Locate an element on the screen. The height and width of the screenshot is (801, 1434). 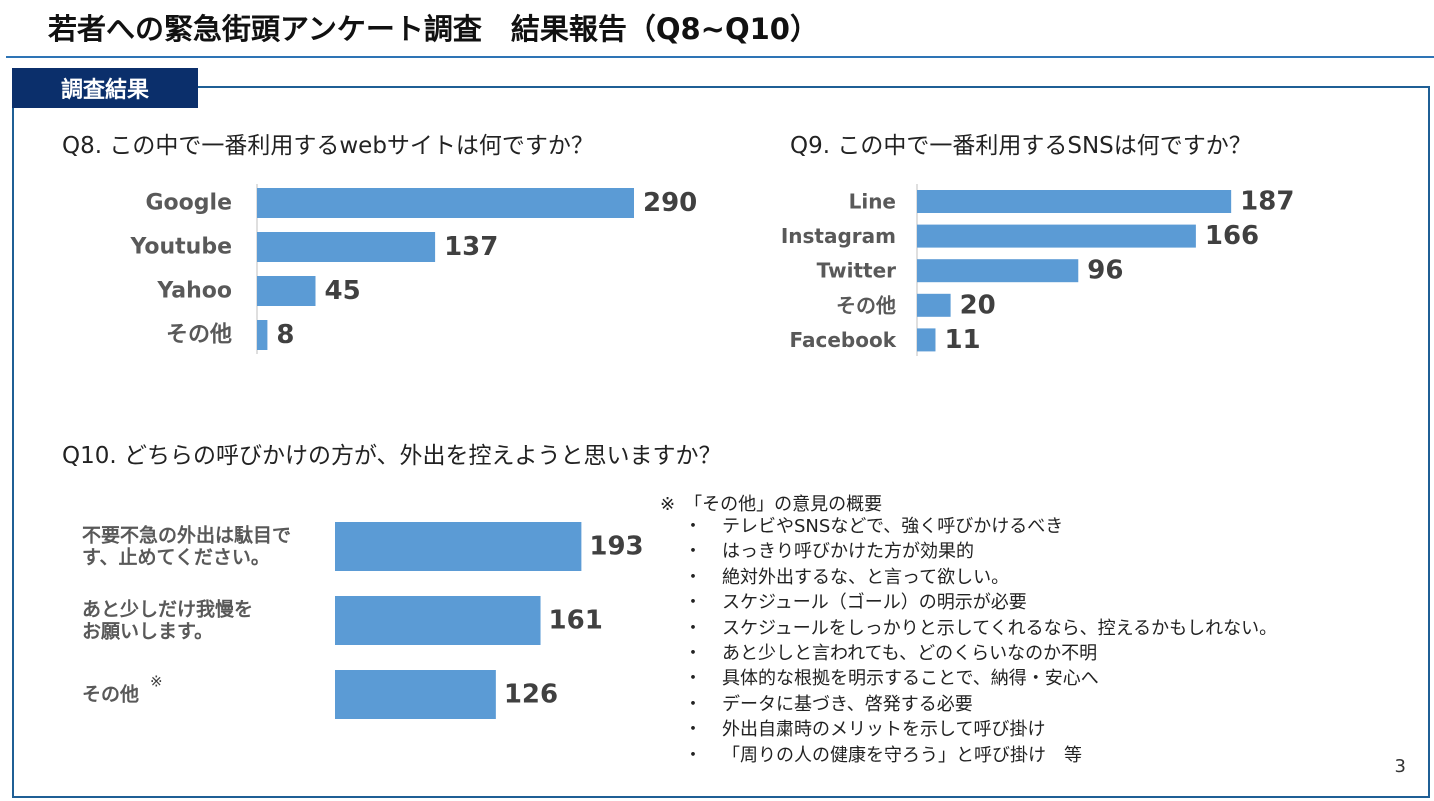
q8-value-label: 137 is located at coordinates (471, 247).